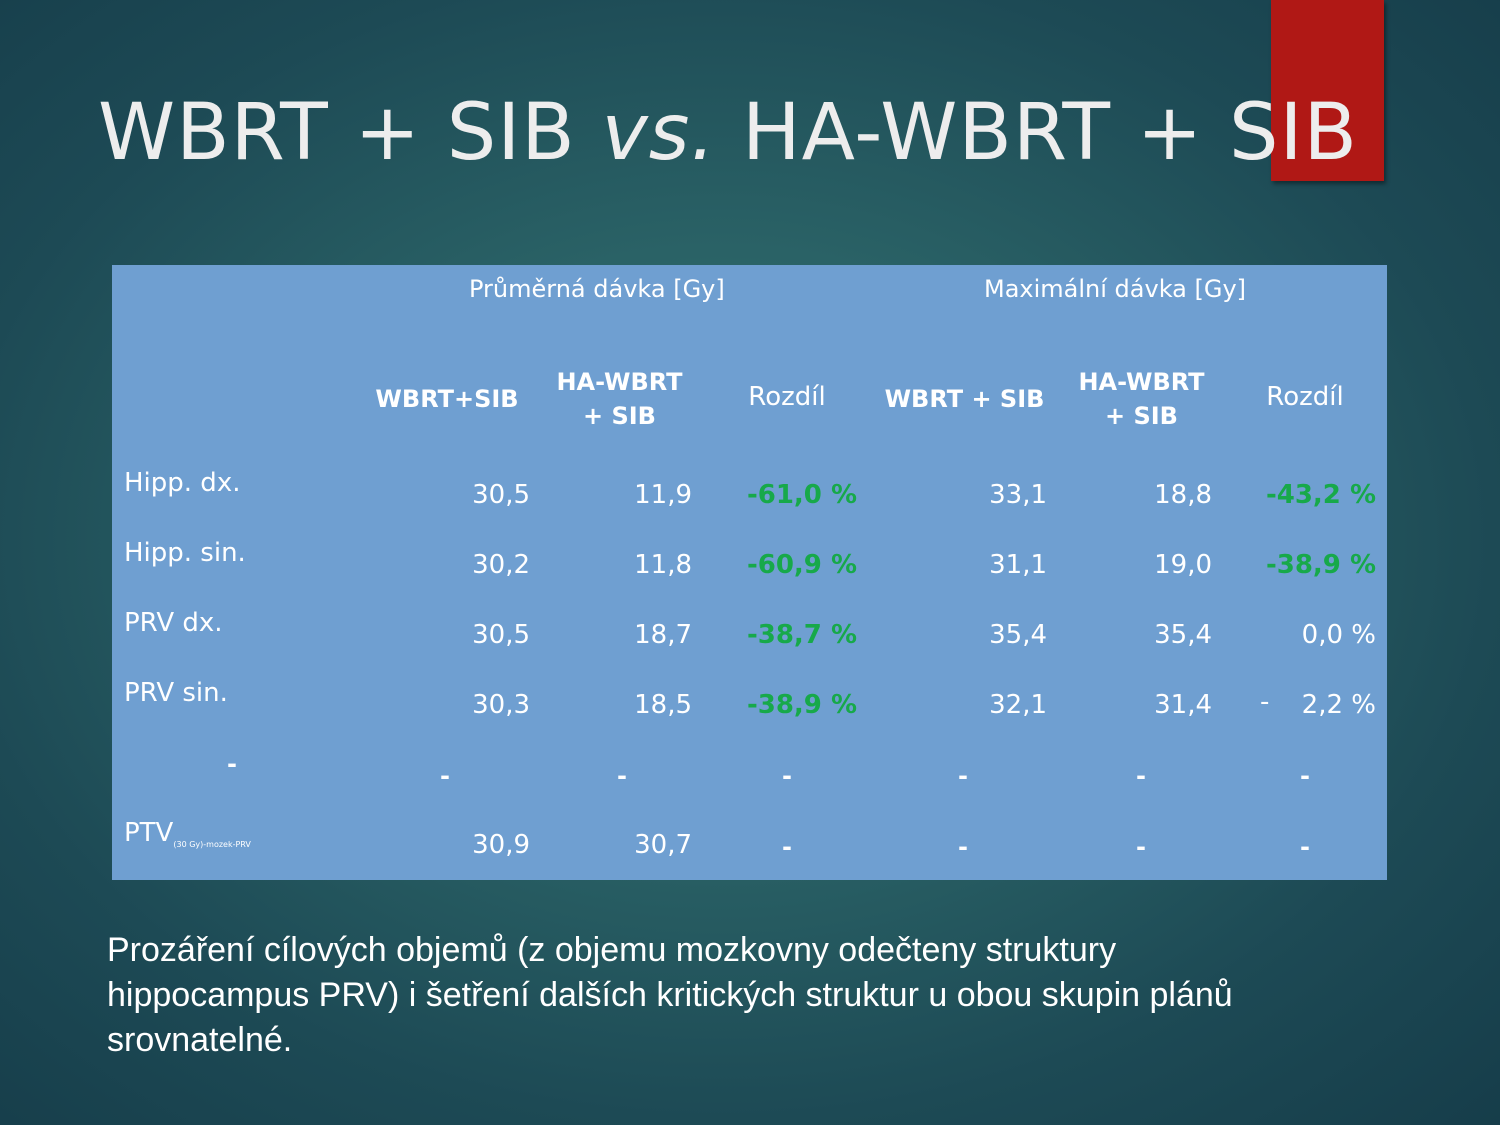 This screenshot has height=1125, width=1500. Describe the element at coordinates (1141, 416) in the screenshot. I see `col-header-ha-wbrt-max-line2: + SIB` at that location.